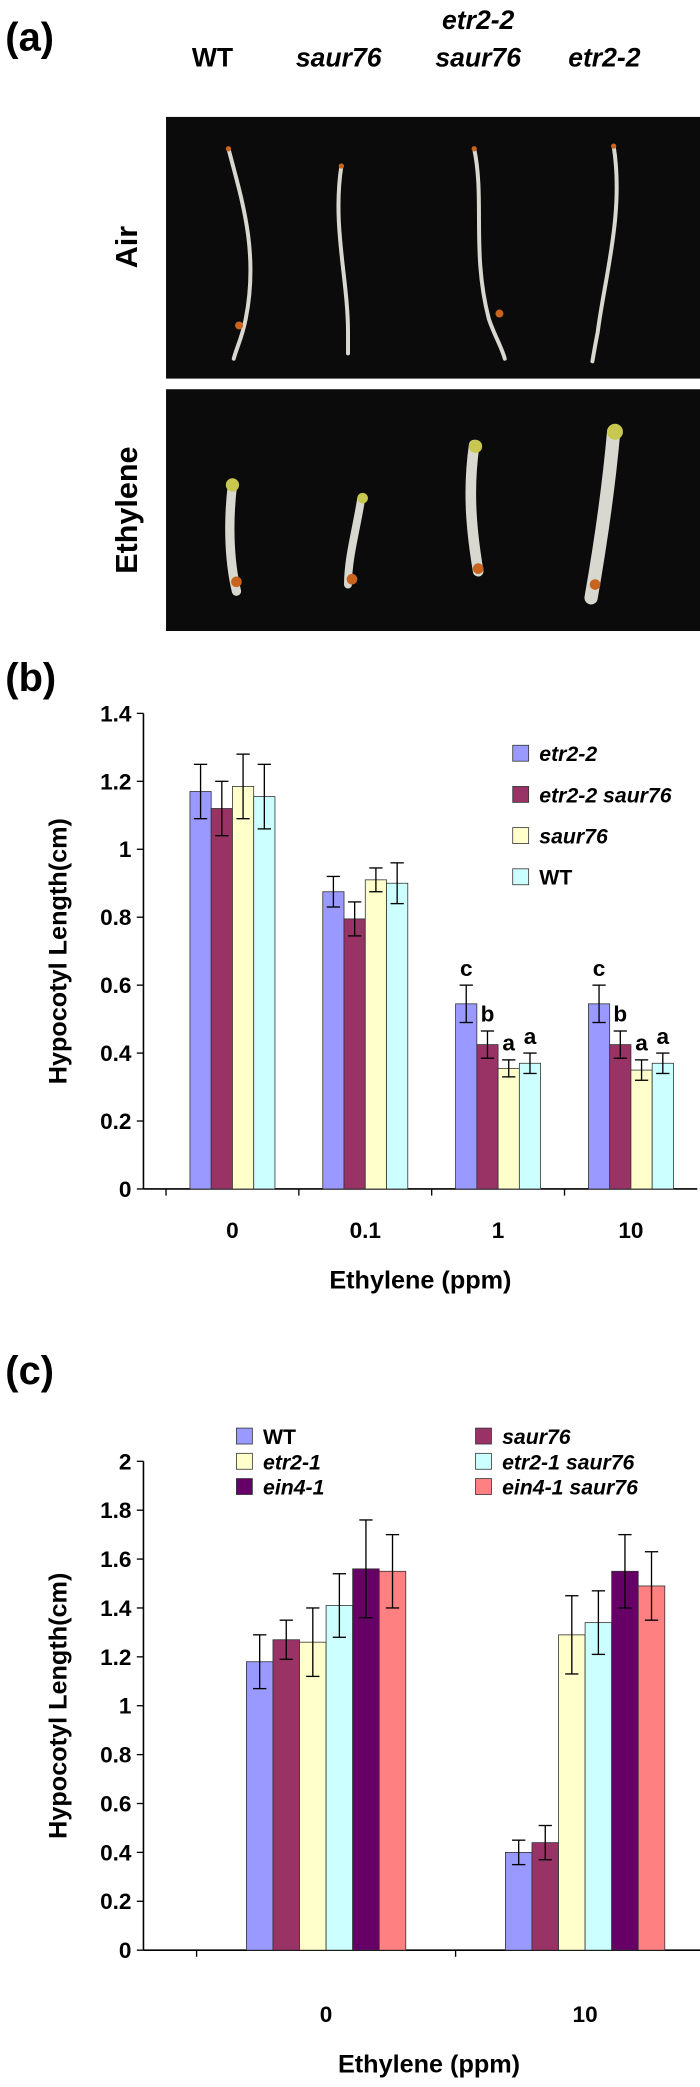  Describe the element at coordinates (433, 247) in the screenshot. I see `photo-air` at that location.